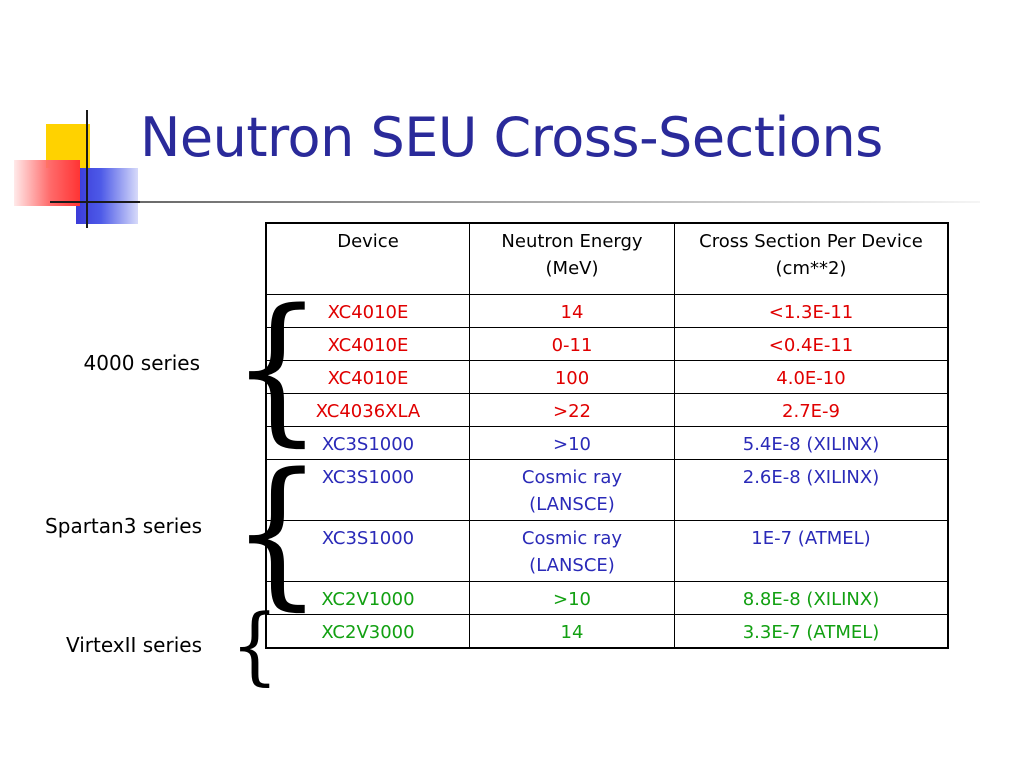  What do you see at coordinates (572, 377) in the screenshot?
I see `energy-cell: 100` at bounding box center [572, 377].